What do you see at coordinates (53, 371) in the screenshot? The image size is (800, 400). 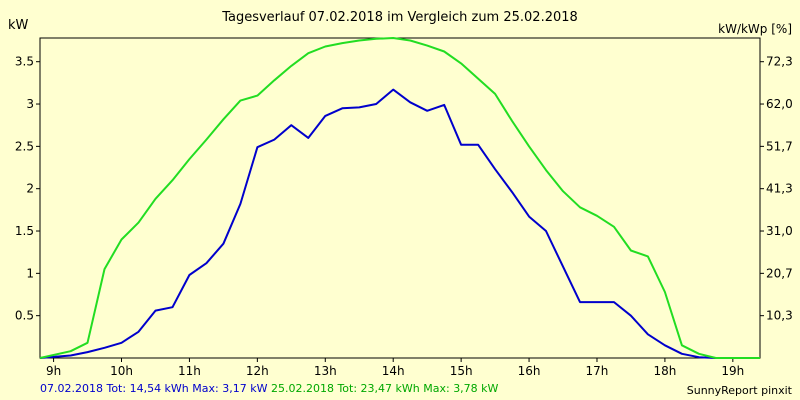 I see `x-tick-label: 9h` at bounding box center [53, 371].